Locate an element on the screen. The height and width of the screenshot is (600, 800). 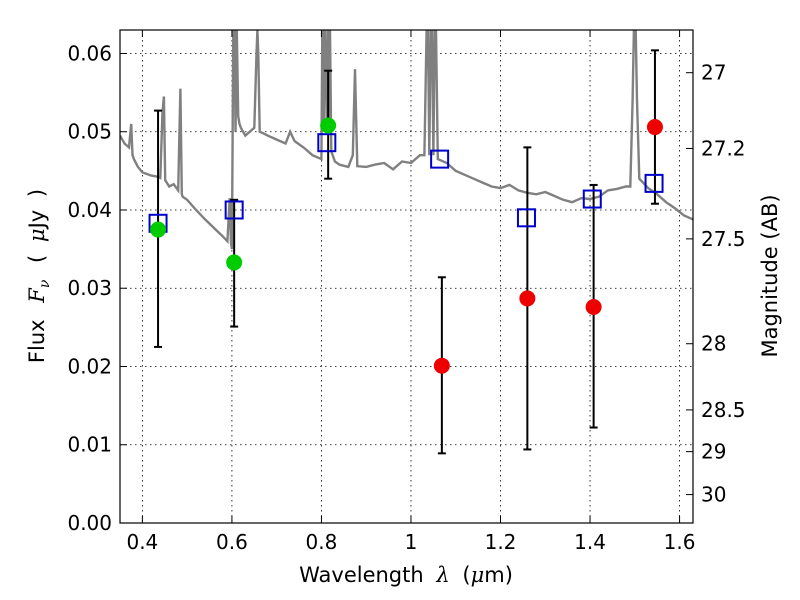
x-tick-label: 1.4 is located at coordinates (590, 542).